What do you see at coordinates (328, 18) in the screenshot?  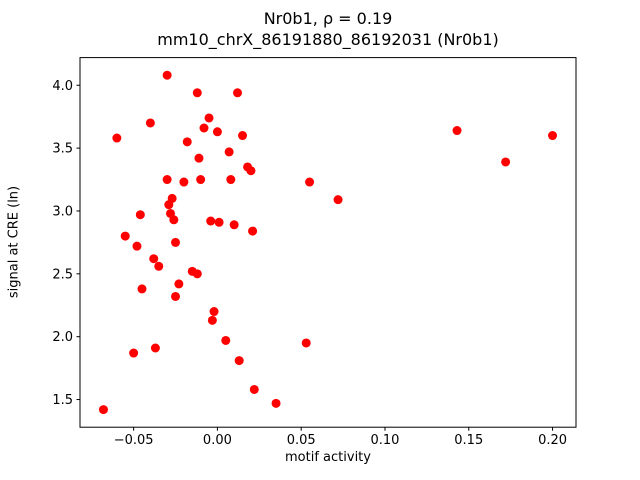 I see `chart-title-line1: Nr0b1, ρ = 0.19` at bounding box center [328, 18].